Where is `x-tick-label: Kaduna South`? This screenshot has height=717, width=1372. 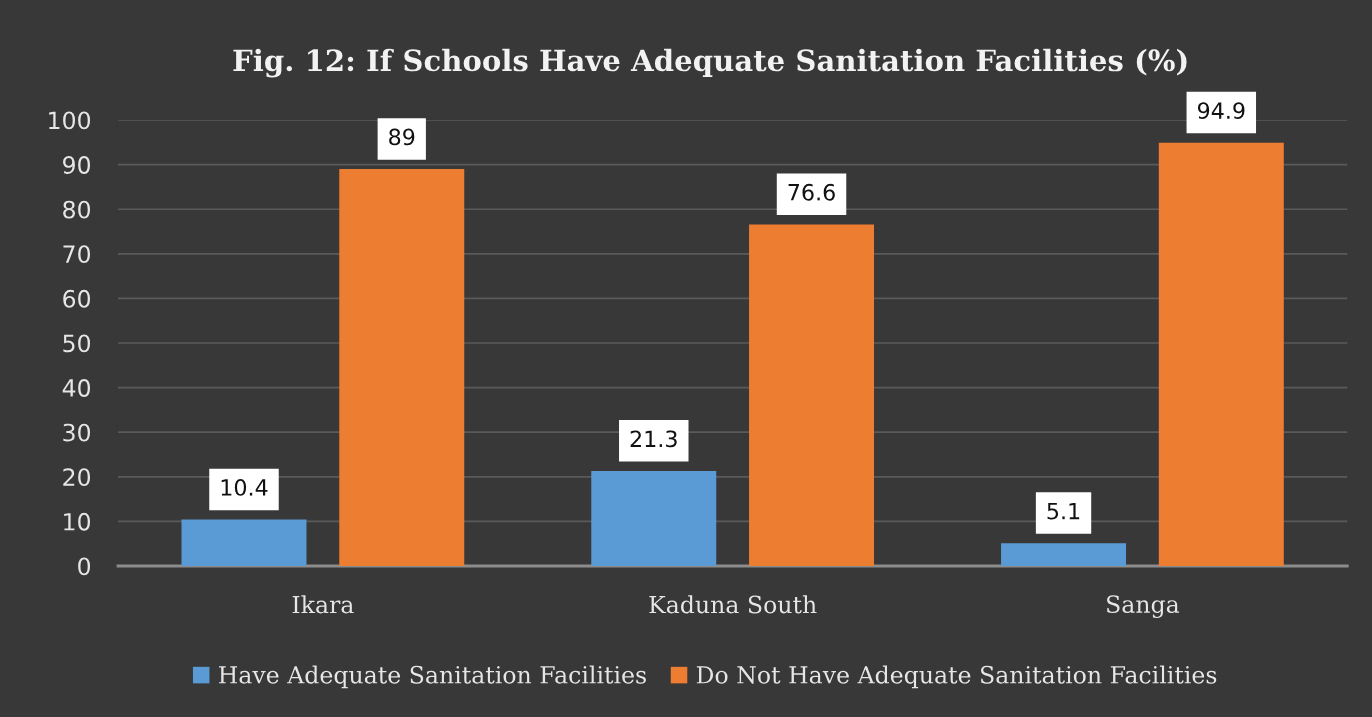
x-tick-label: Kaduna South is located at coordinates (733, 604).